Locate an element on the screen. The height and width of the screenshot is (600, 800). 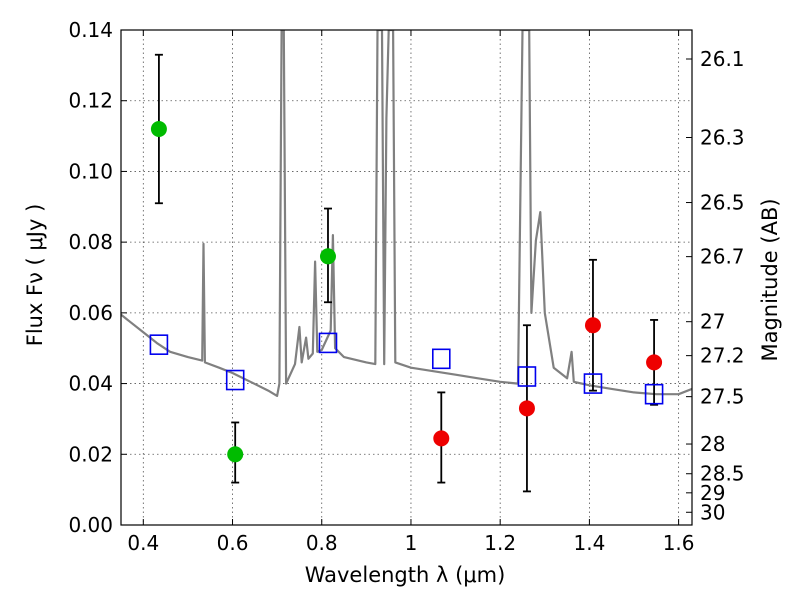
right-tick-label: 26.3 is located at coordinates (722, 137).